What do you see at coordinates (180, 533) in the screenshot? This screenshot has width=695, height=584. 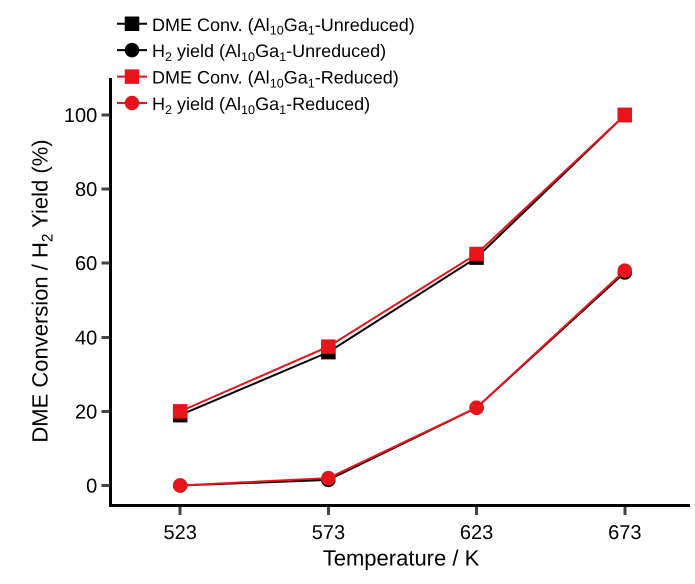 I see `x-tick-label: 523` at bounding box center [180, 533].